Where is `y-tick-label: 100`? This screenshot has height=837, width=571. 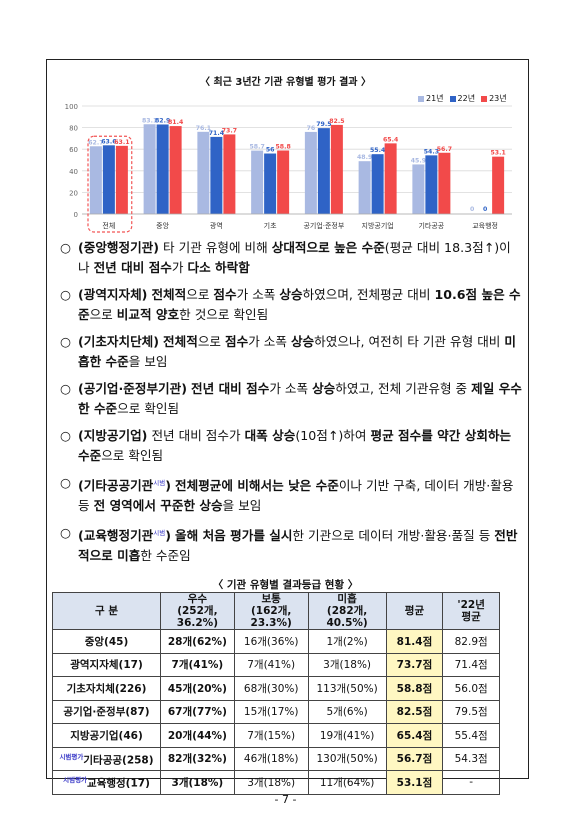 y-tick-label: 100 is located at coordinates (71, 107).